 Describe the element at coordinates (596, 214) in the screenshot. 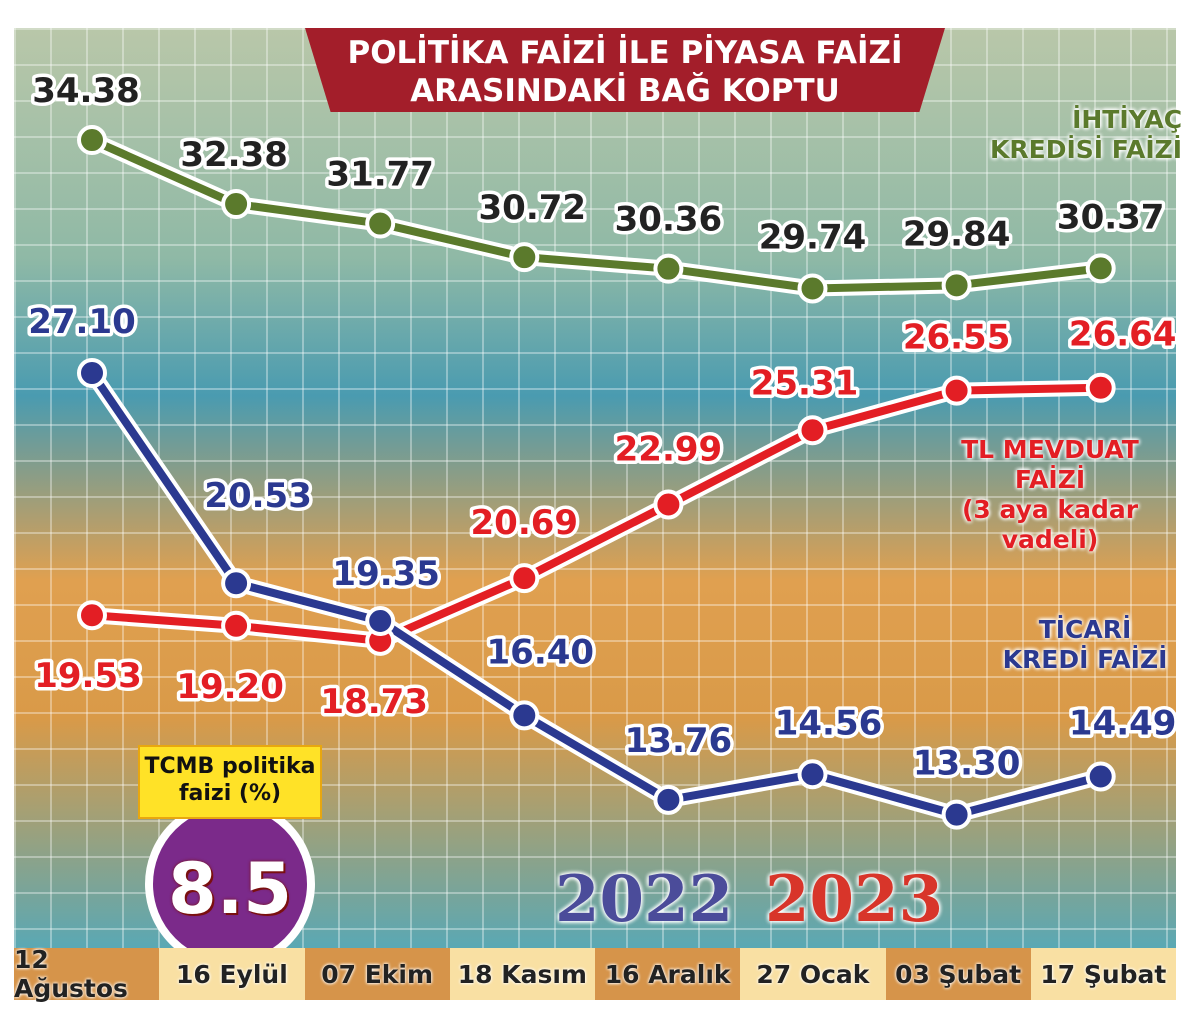

I see `series-line` at that location.